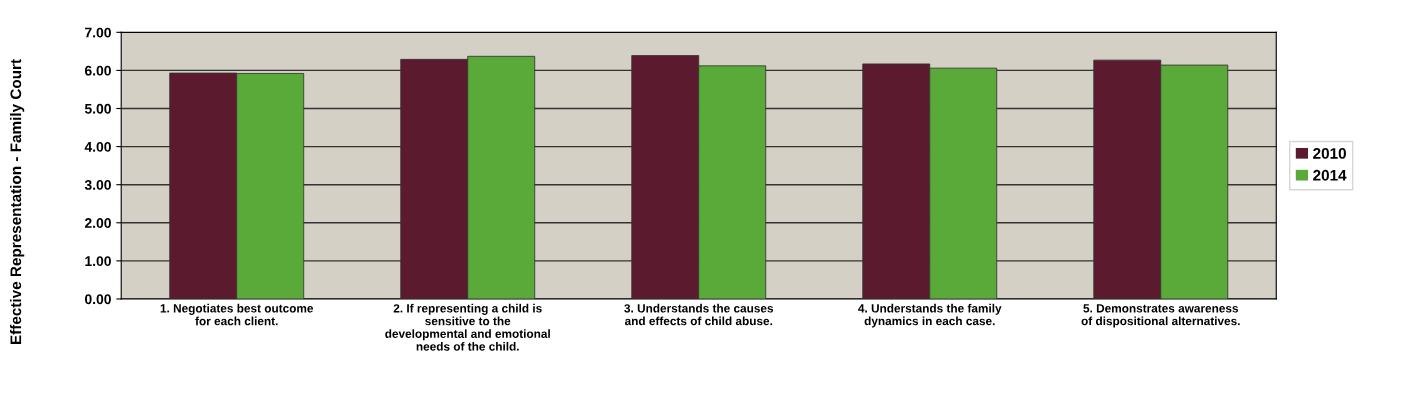 Image resolution: width=1426 pixels, height=404 pixels. What do you see at coordinates (97, 108) in the screenshot?
I see `y-tick-label: 5.00` at bounding box center [97, 108].